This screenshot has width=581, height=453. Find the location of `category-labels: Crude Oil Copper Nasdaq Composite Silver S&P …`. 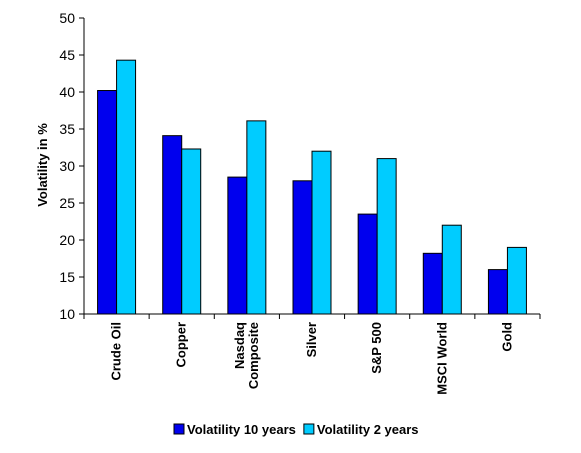

category-labels: Crude Oil Copper Nasdaq Composite Silver S&P … is located at coordinates (312, 358).